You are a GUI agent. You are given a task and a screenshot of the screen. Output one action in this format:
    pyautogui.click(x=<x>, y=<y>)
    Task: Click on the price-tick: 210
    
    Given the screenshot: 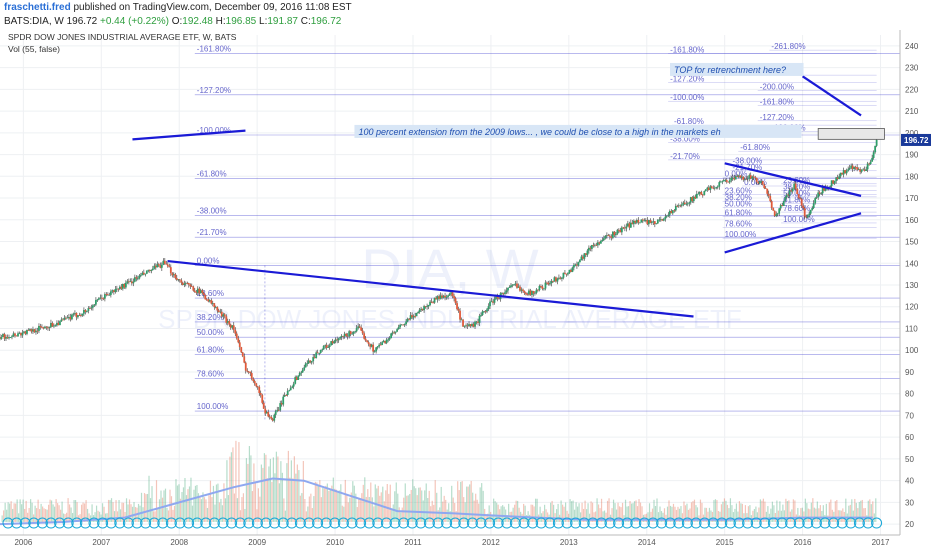 What is the action you would take?
    pyautogui.click(x=912, y=111)
    